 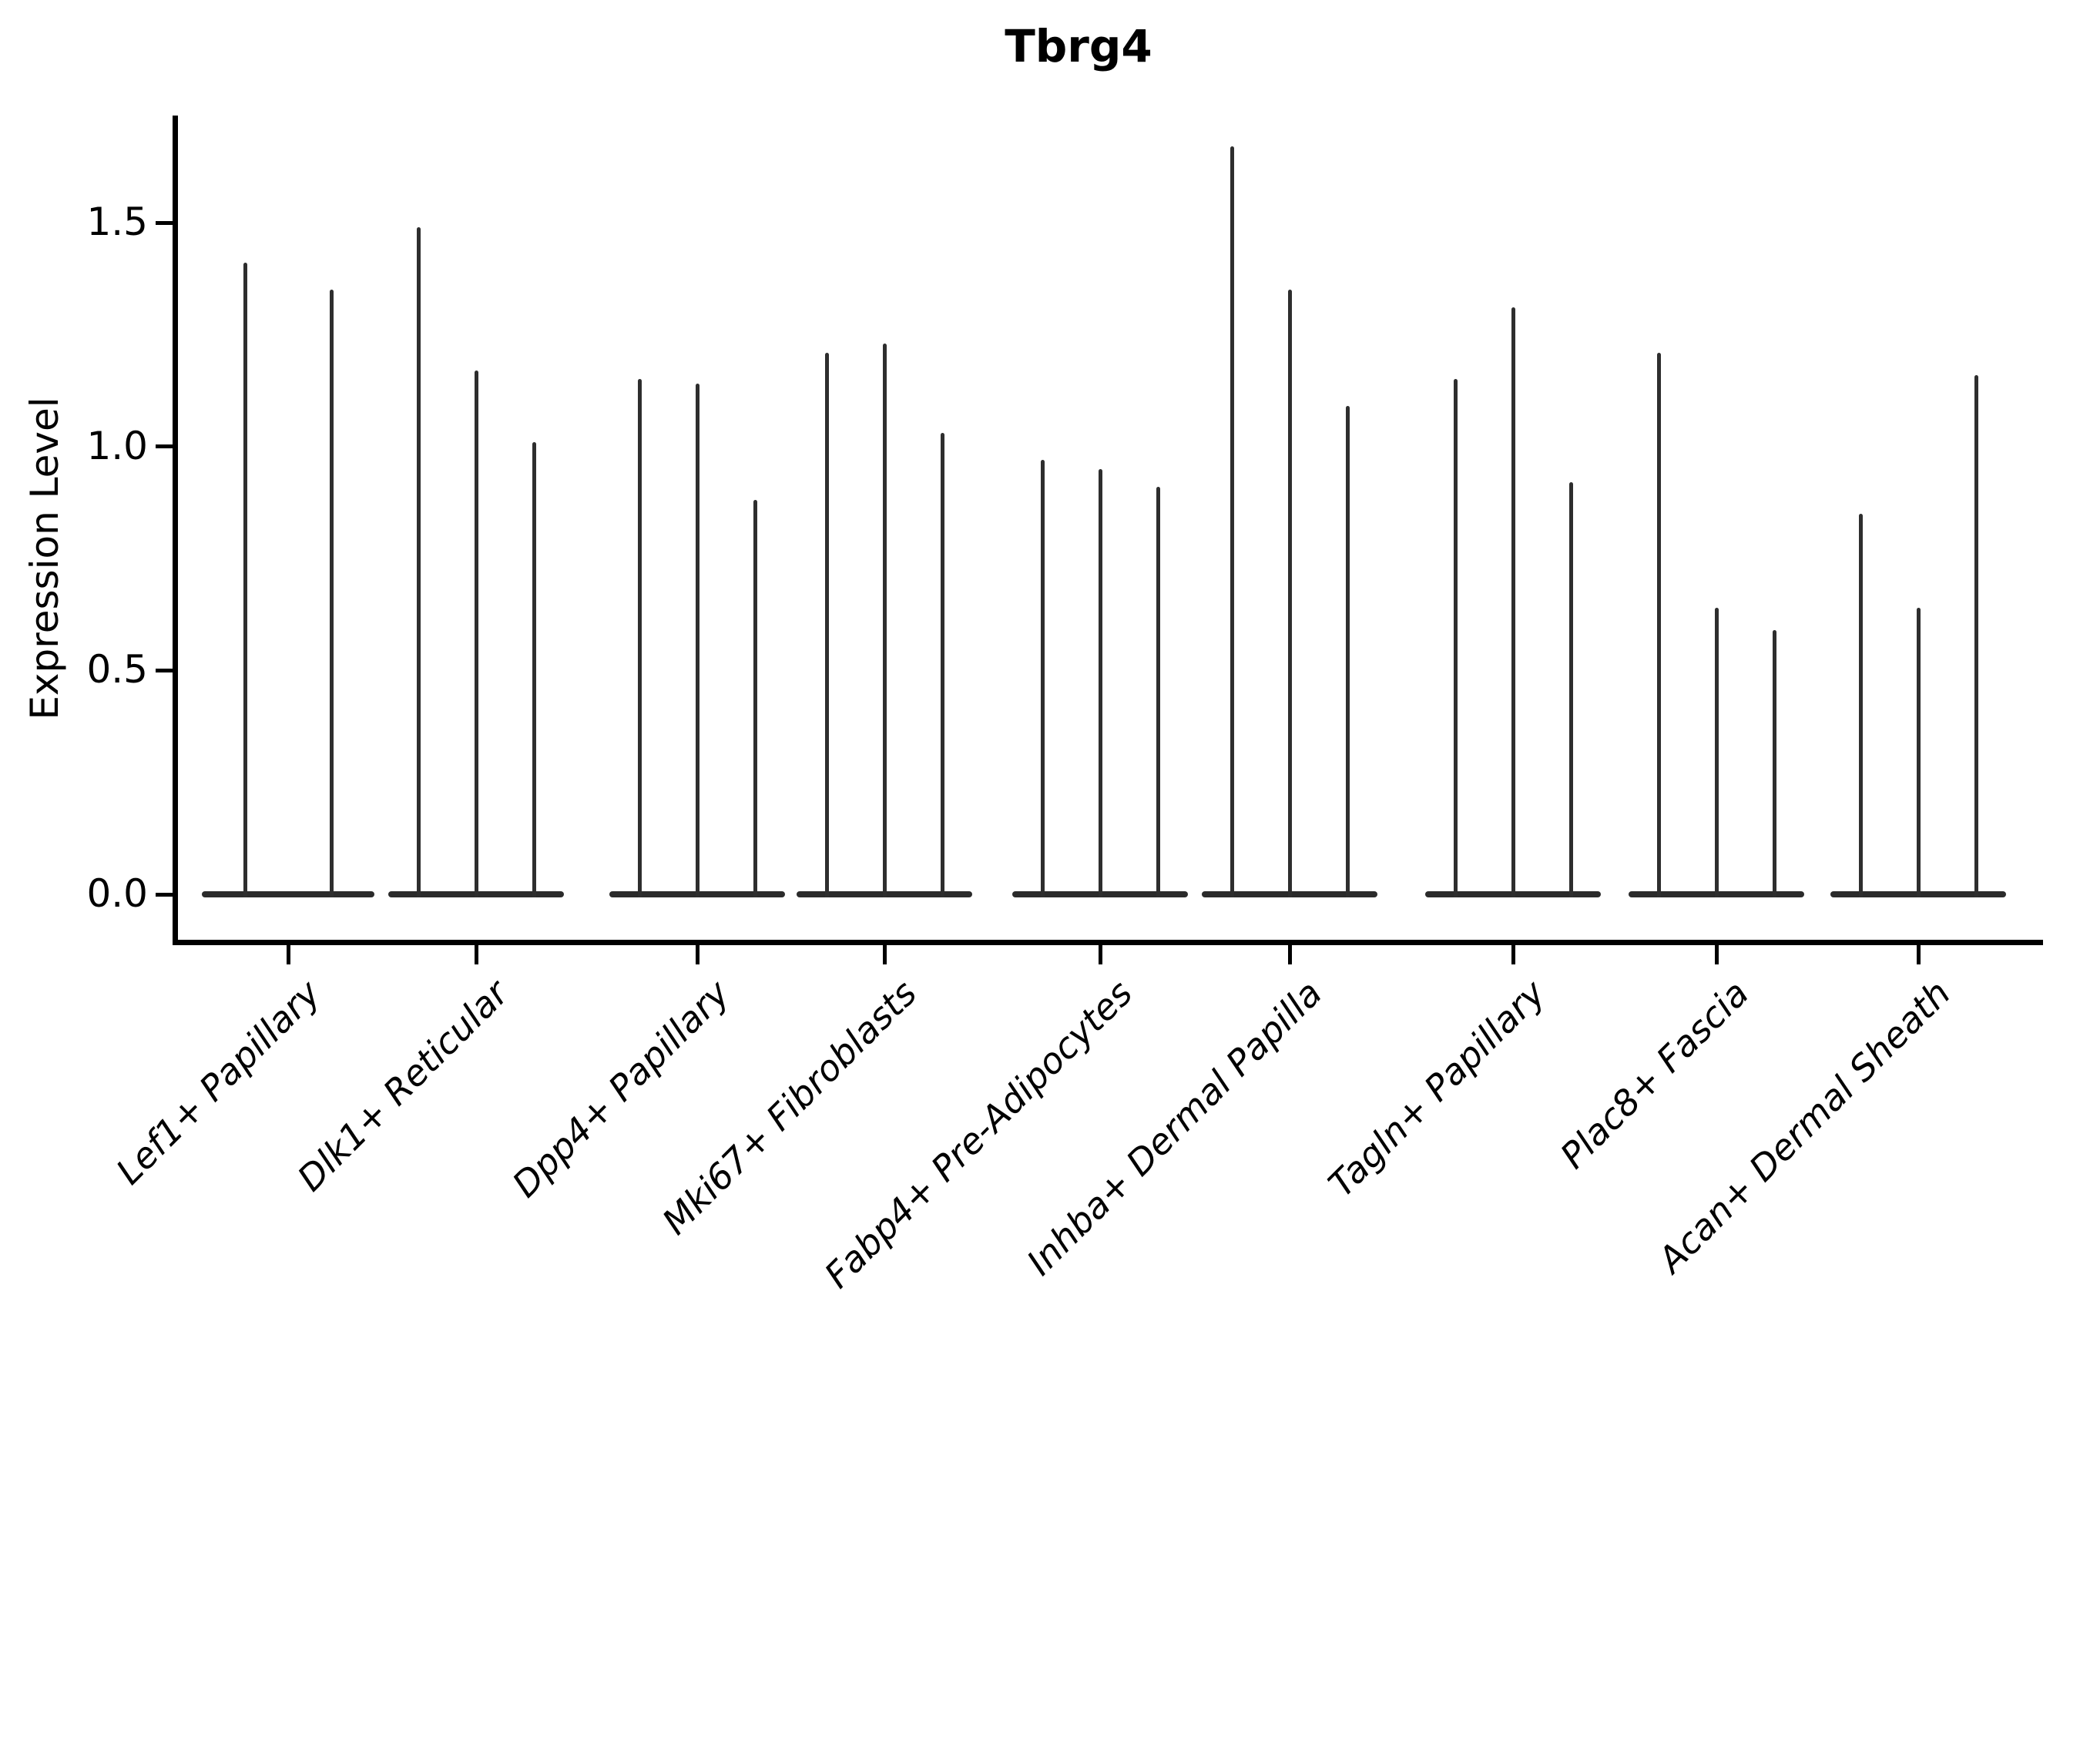 What do you see at coordinates (1078, 46) in the screenshot?
I see `chart-title: Tbrg4` at bounding box center [1078, 46].